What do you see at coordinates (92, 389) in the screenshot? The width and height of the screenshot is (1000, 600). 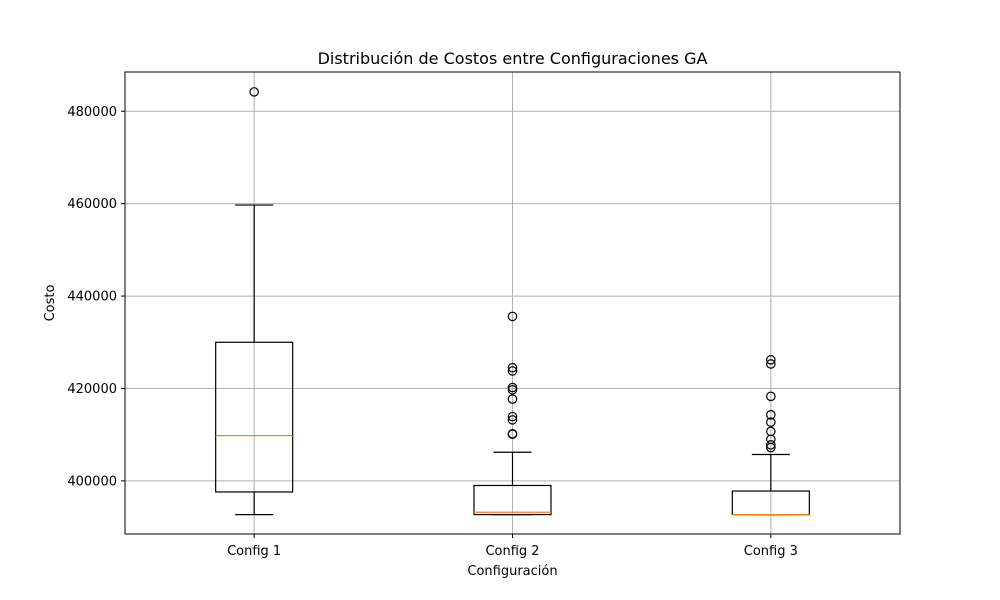 I see `y-tick-label: 420000` at bounding box center [92, 389].